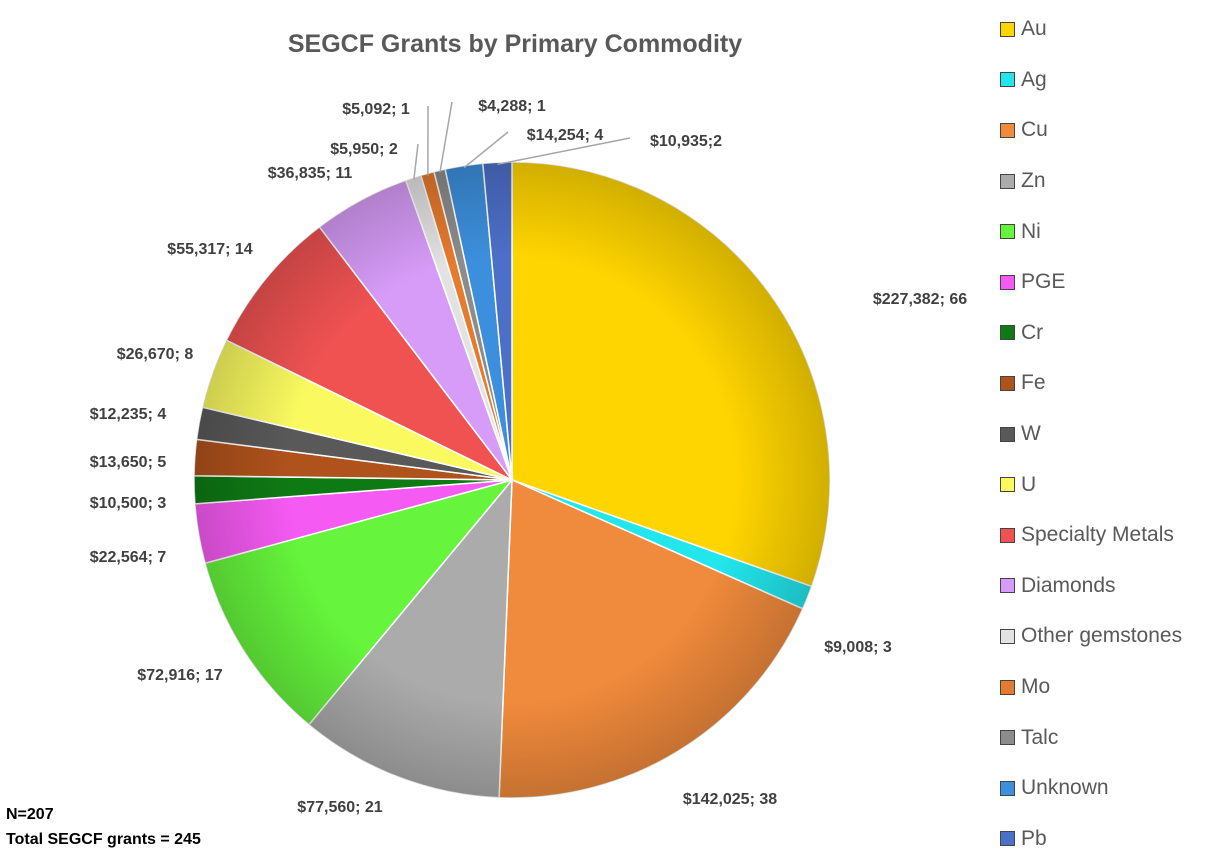 The width and height of the screenshot is (1222, 864). What do you see at coordinates (1007, 231) in the screenshot?
I see `legend-swatch-ni` at bounding box center [1007, 231].